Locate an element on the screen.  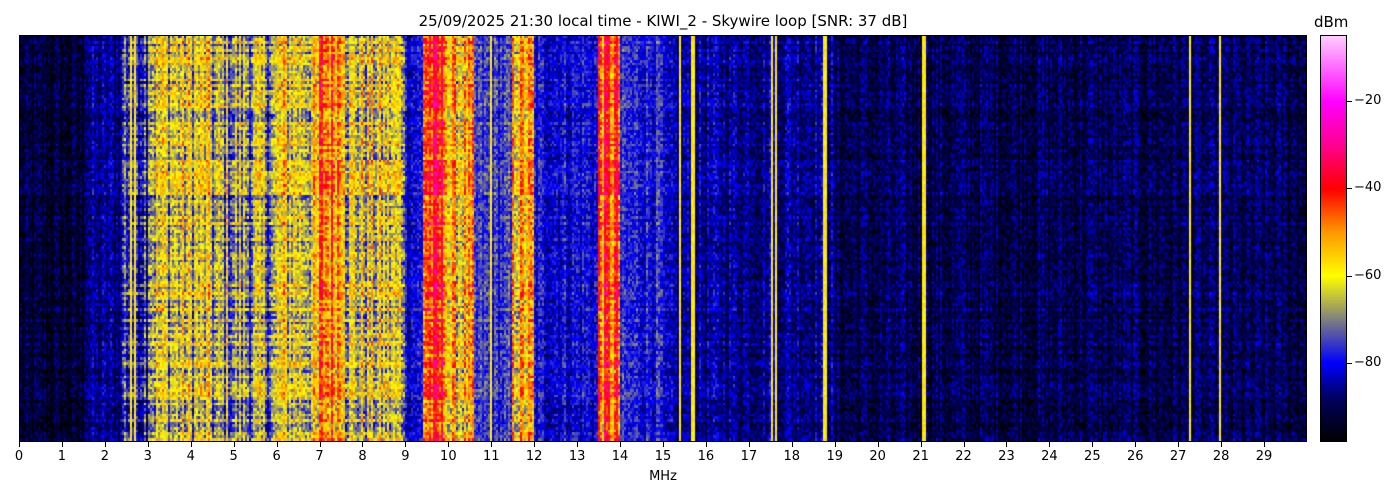
x-tick-label: 1 is located at coordinates (62, 456).